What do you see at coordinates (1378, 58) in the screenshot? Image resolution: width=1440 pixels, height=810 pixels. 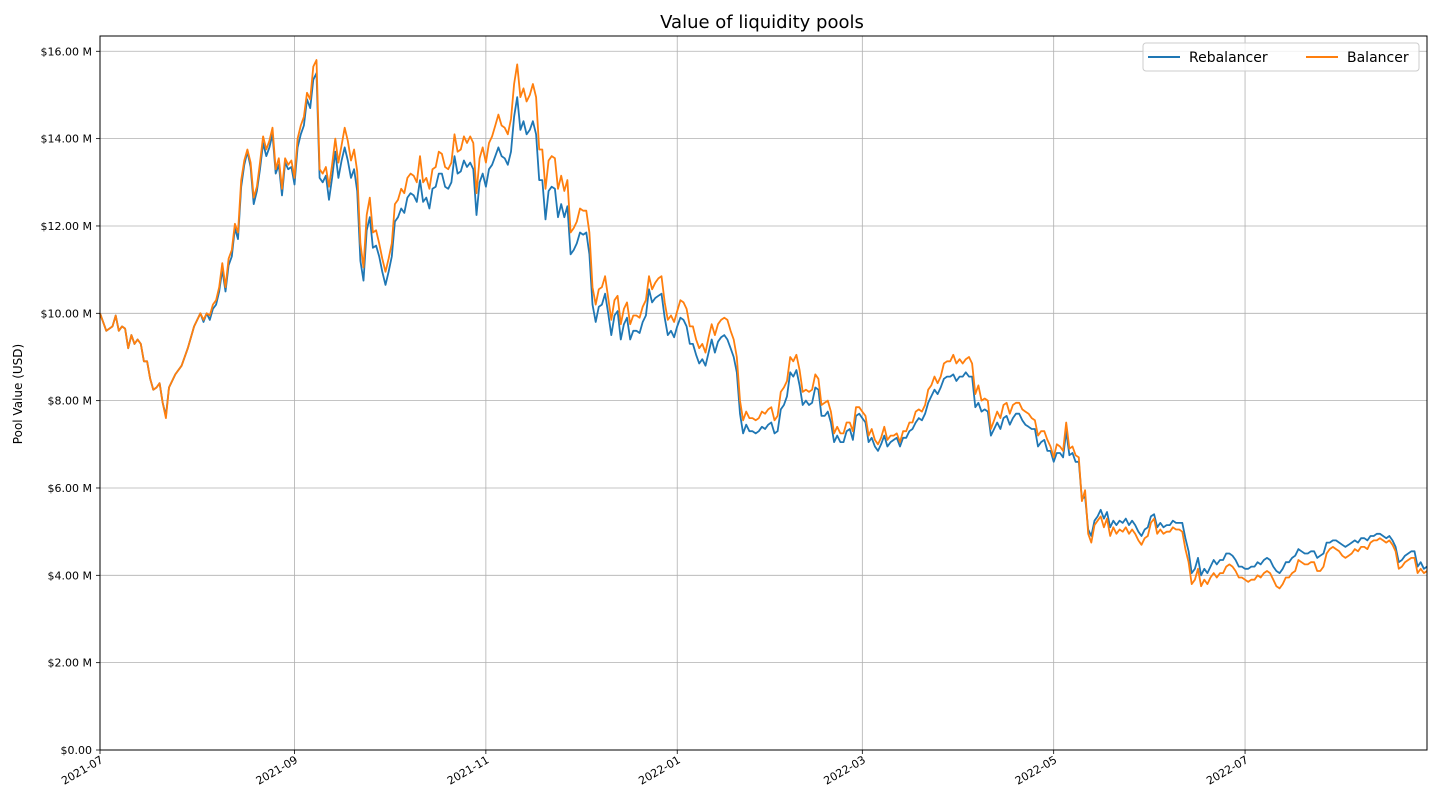 I see `legend-label-balancer: Balancer` at bounding box center [1378, 58].